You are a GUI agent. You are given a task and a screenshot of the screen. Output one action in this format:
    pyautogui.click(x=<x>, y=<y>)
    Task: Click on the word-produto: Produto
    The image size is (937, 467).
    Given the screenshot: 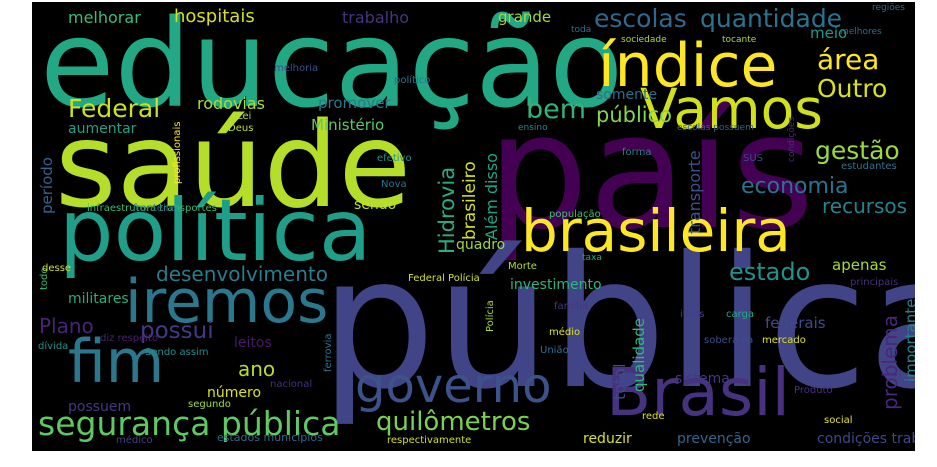 What is the action you would take?
    pyautogui.click(x=813, y=390)
    